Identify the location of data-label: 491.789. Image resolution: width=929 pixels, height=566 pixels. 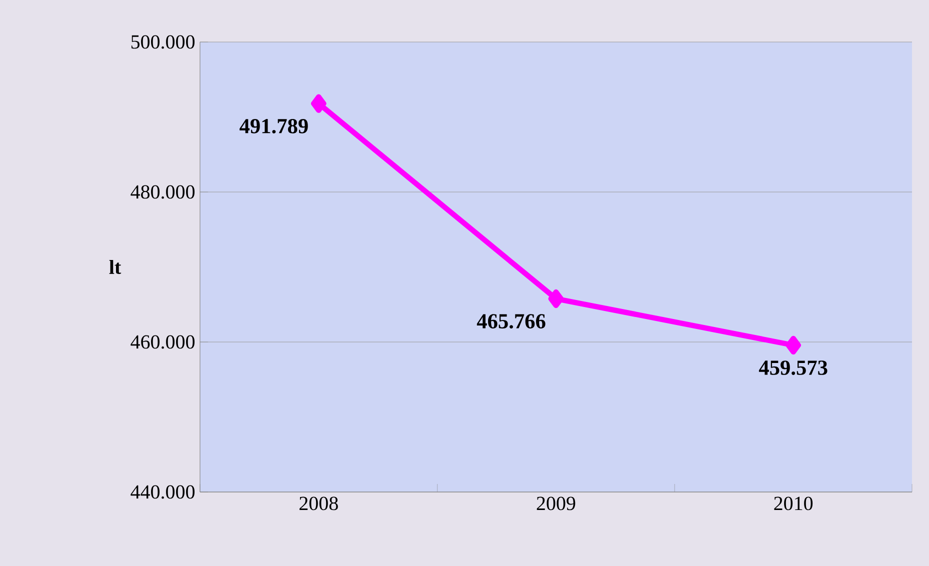
(274, 126).